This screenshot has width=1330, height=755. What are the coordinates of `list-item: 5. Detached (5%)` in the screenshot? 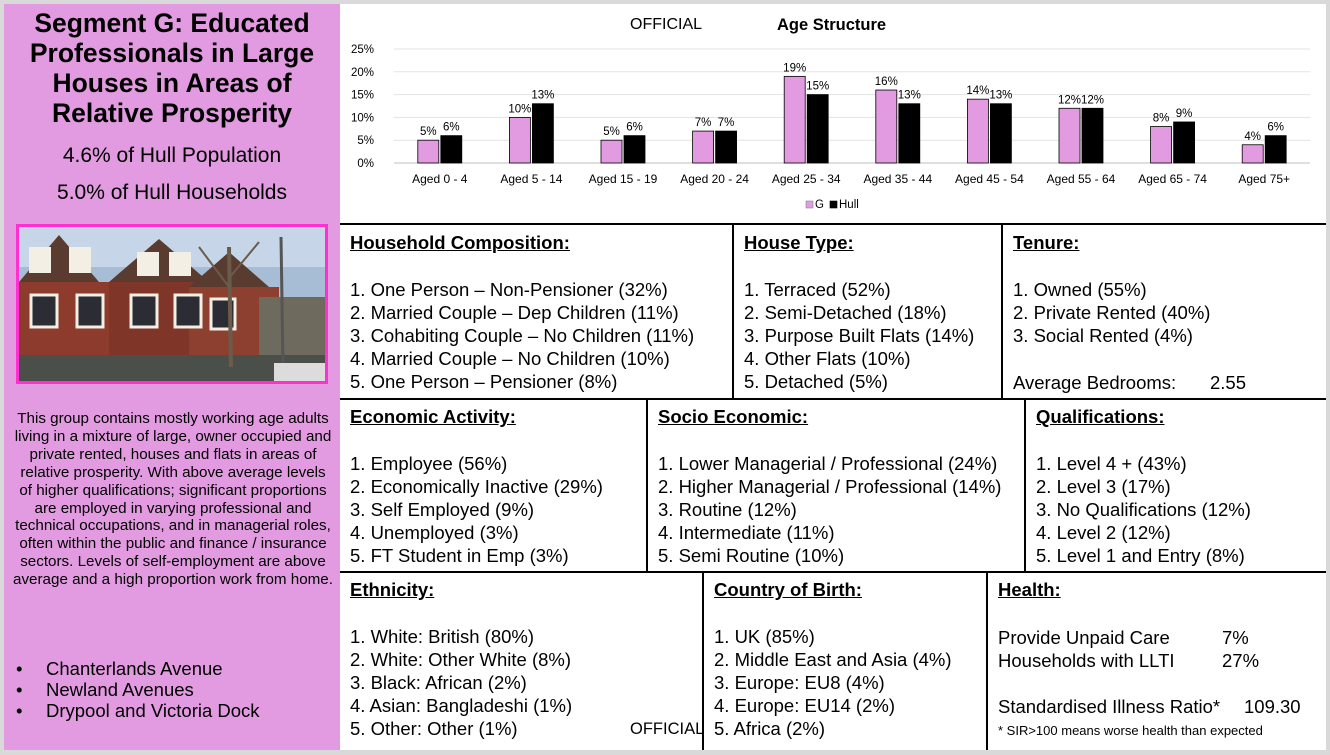 It's located at (816, 381).